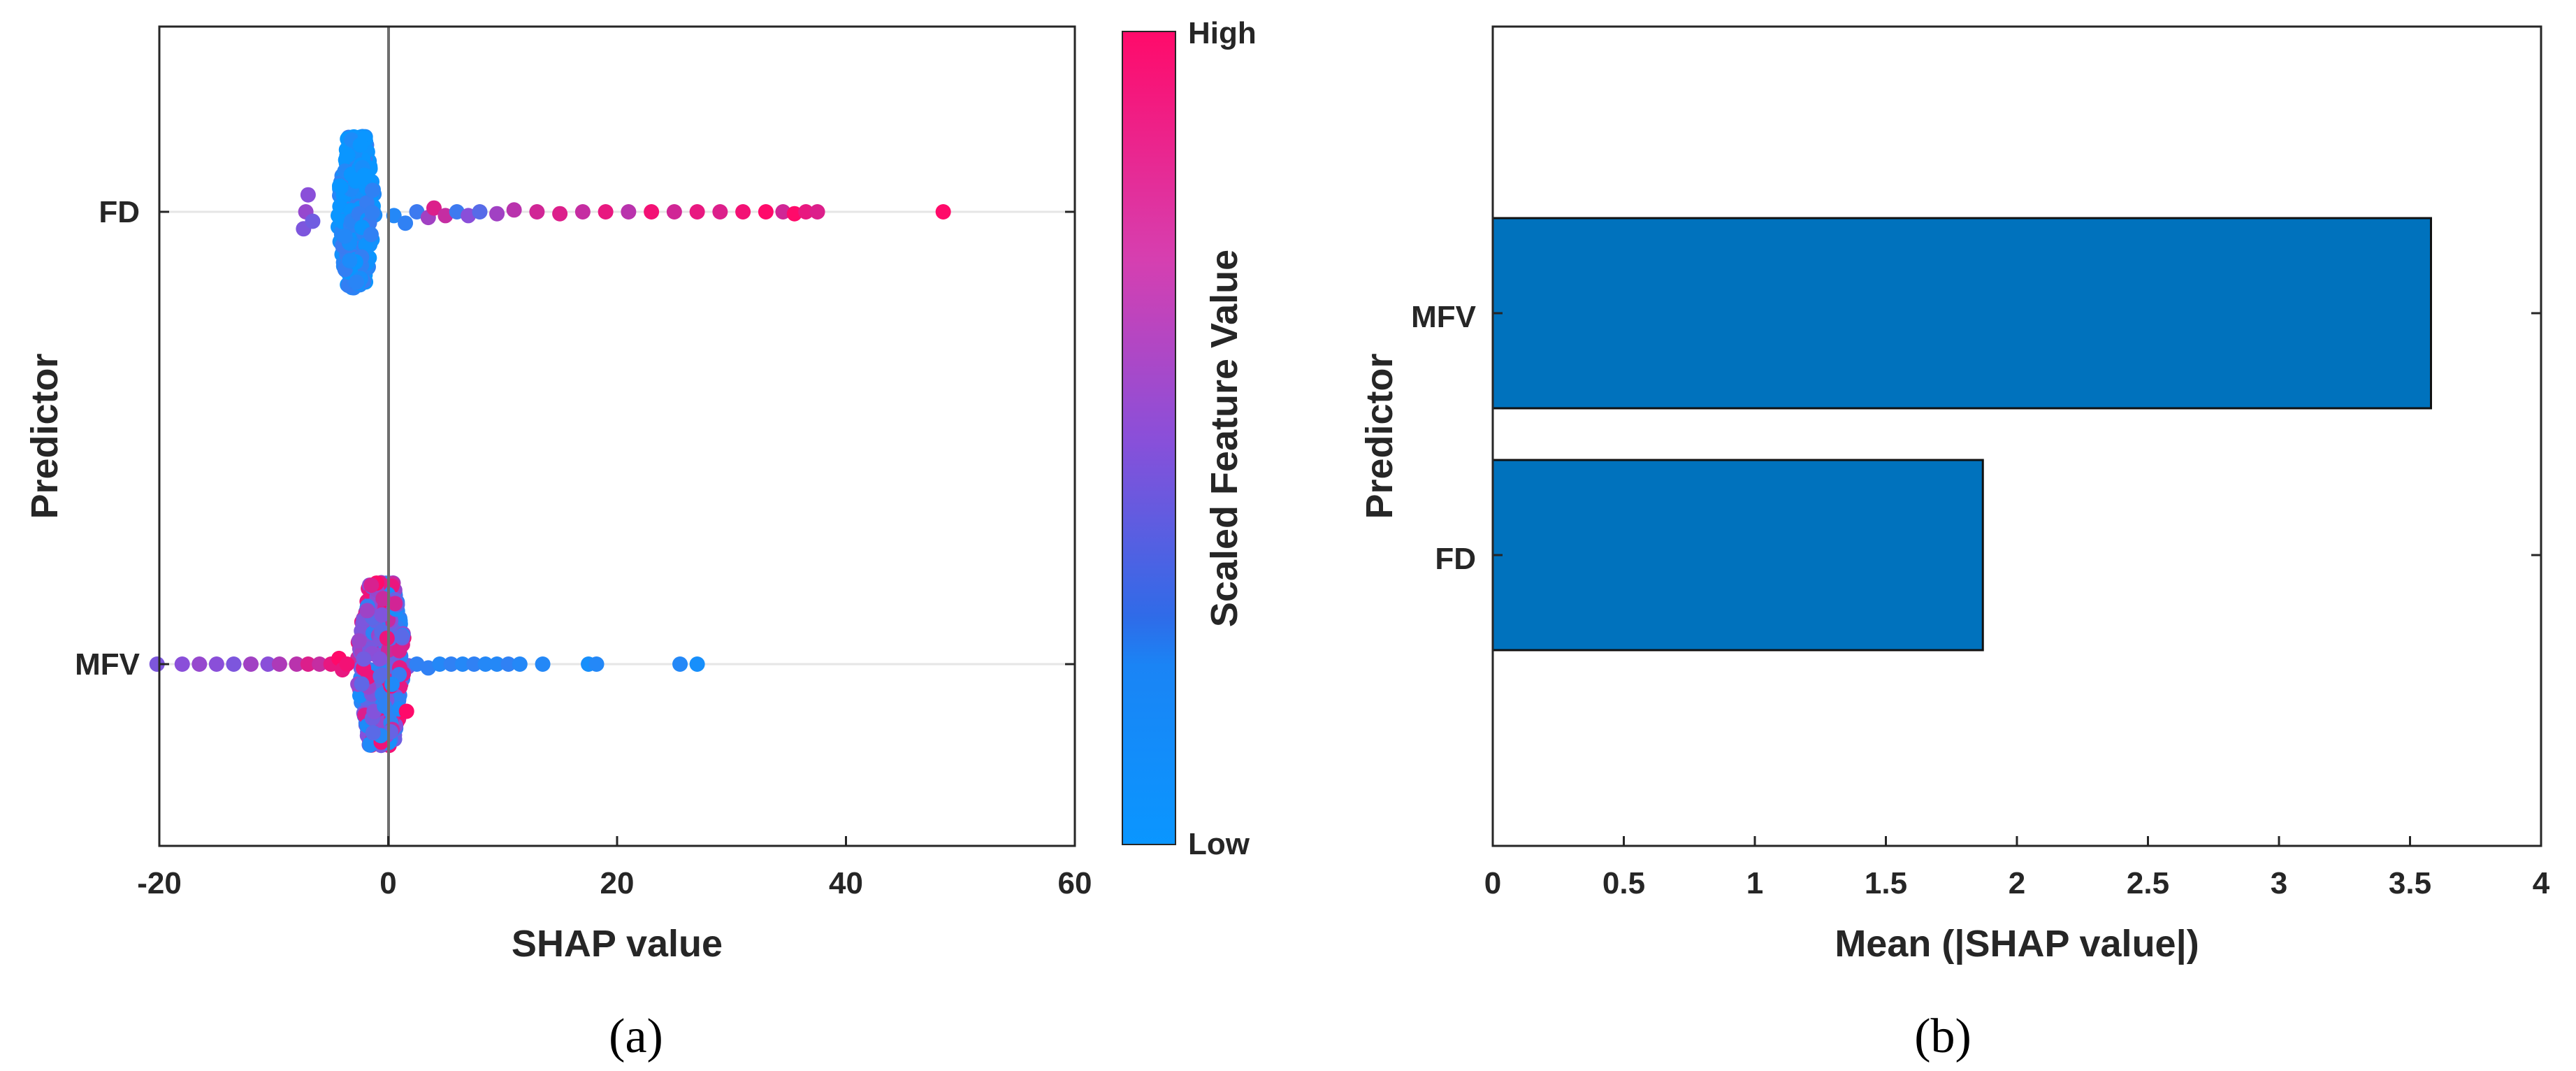 This screenshot has height=1071, width=2576. I want to click on b-y-tick-marks, so click(2017, 434).